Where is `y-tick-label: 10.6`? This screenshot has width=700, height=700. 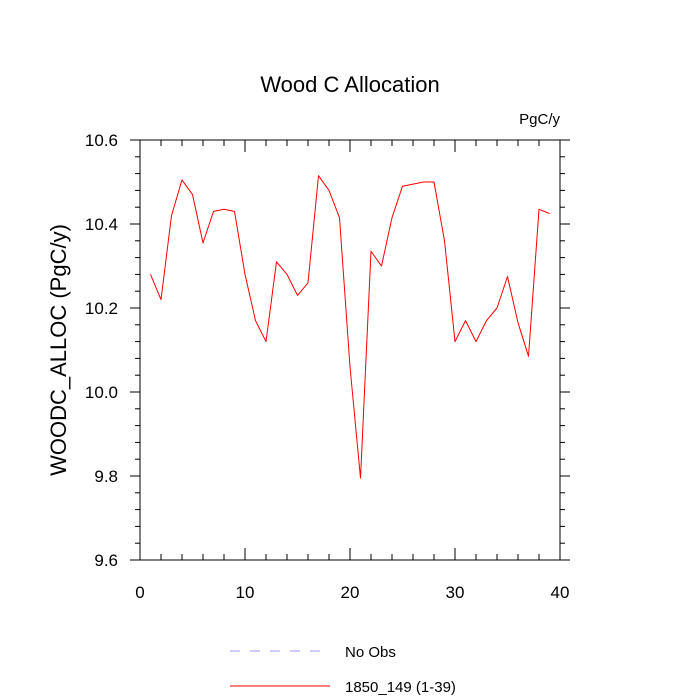 y-tick-label: 10.6 is located at coordinates (101, 140).